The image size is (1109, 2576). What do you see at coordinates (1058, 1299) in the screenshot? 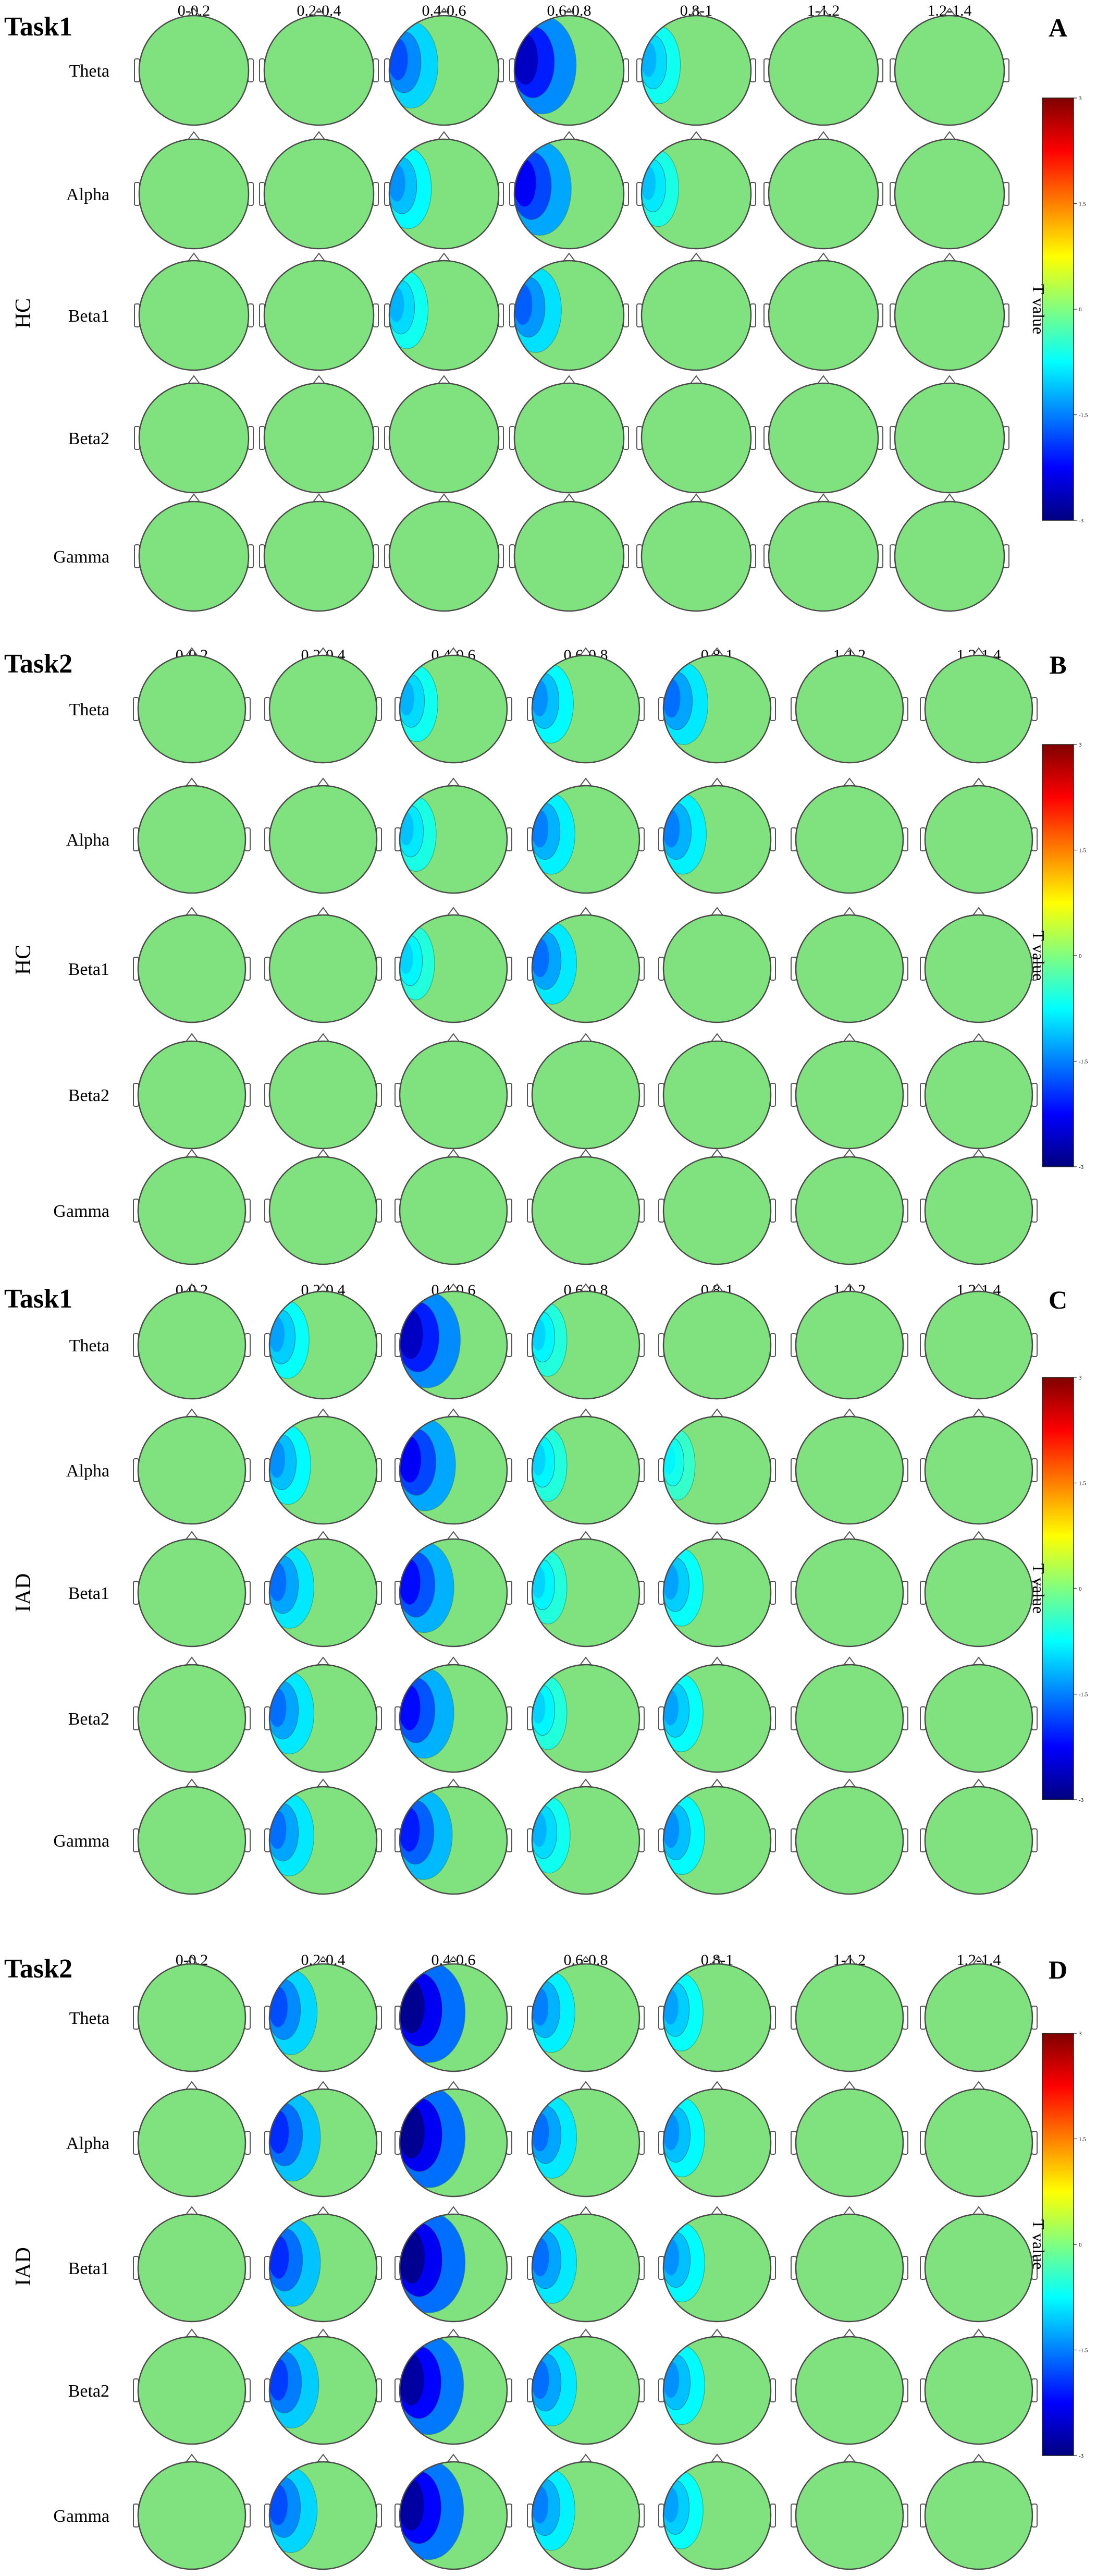
I see `panel-letter: C` at bounding box center [1058, 1299].